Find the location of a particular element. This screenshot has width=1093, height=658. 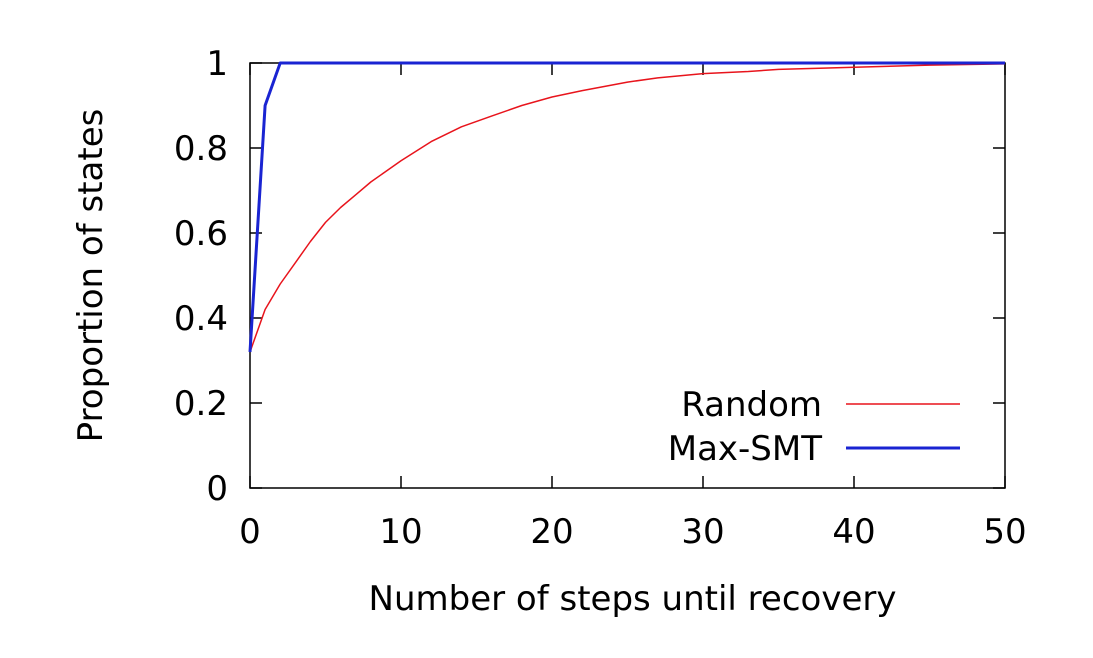

y-tick-label: 0.2 is located at coordinates (201, 404).